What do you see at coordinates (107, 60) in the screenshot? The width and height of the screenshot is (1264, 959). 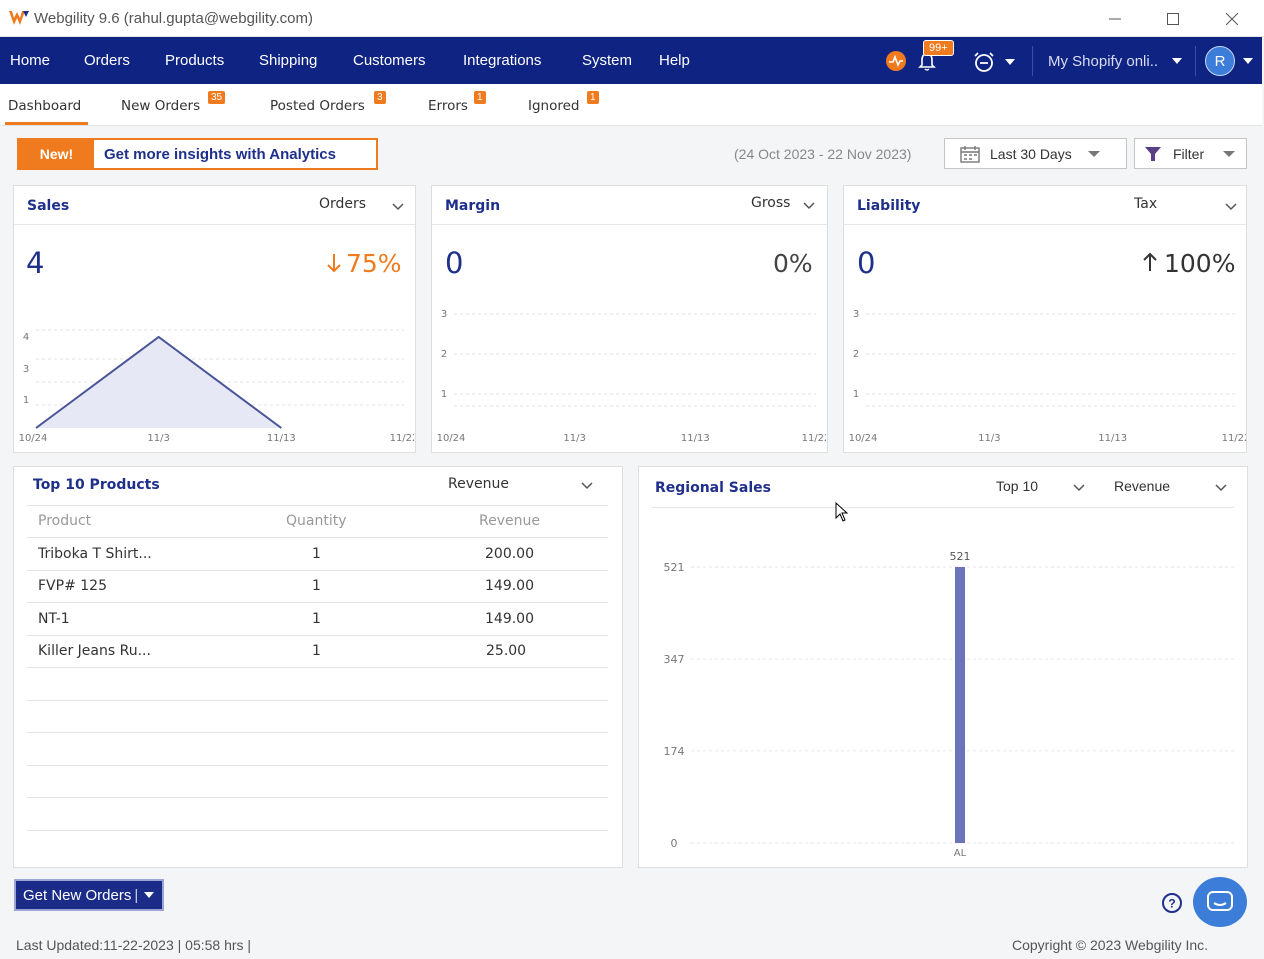 I see `nav-orders: Orders` at bounding box center [107, 60].